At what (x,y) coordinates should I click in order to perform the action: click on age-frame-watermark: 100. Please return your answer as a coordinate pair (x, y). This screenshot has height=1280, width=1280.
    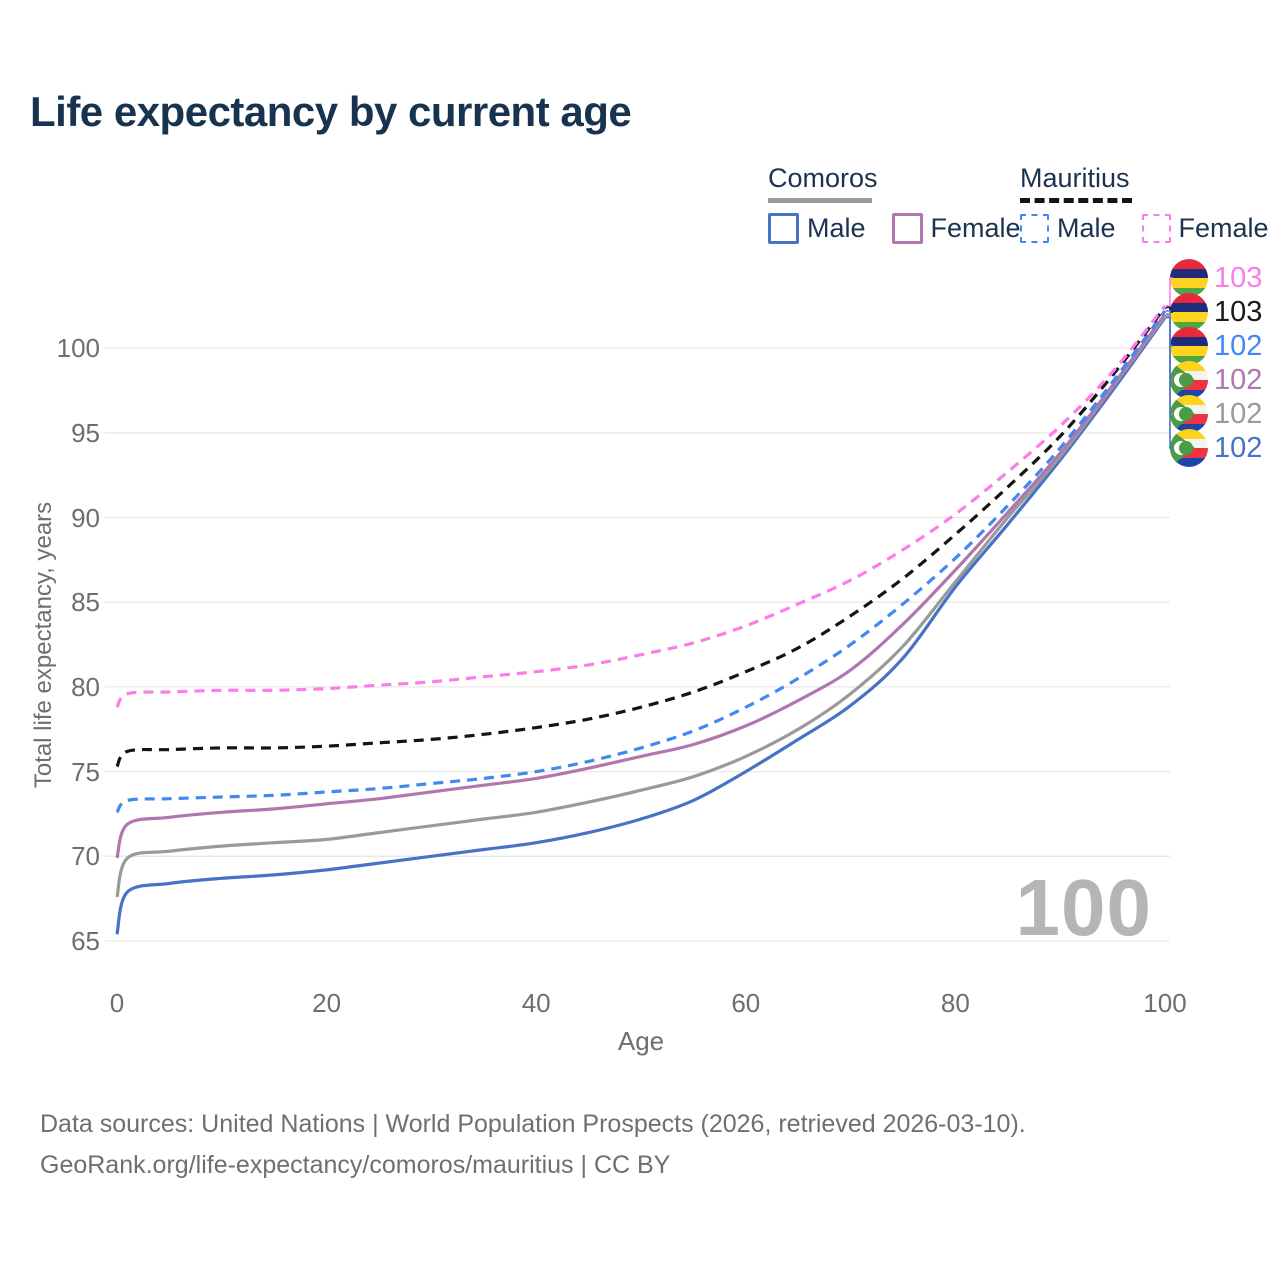
    Looking at the image, I should click on (1083, 907).